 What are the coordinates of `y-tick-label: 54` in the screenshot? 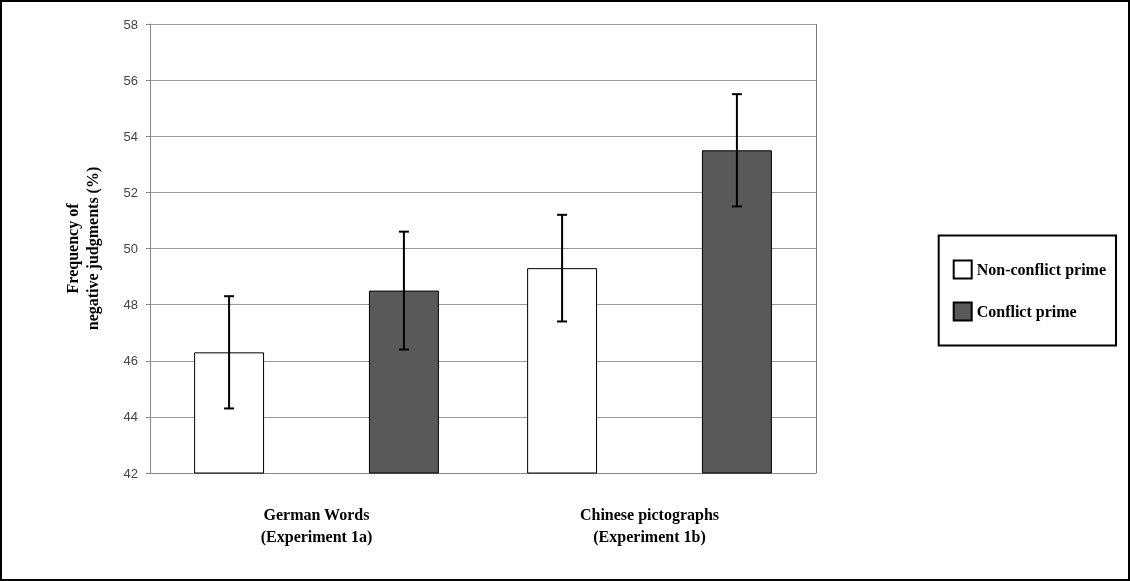 It's located at (130, 136).